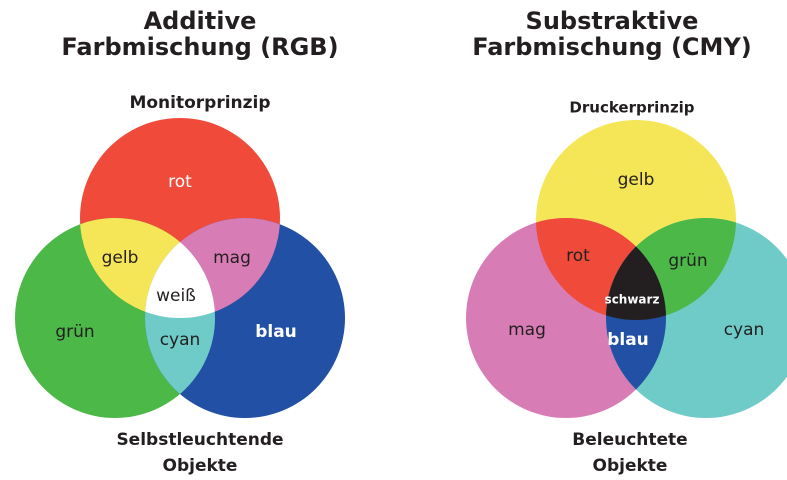 The width and height of the screenshot is (787, 480). What do you see at coordinates (612, 47) in the screenshot?
I see `title-line: Farbmischung (CMY)` at bounding box center [612, 47].